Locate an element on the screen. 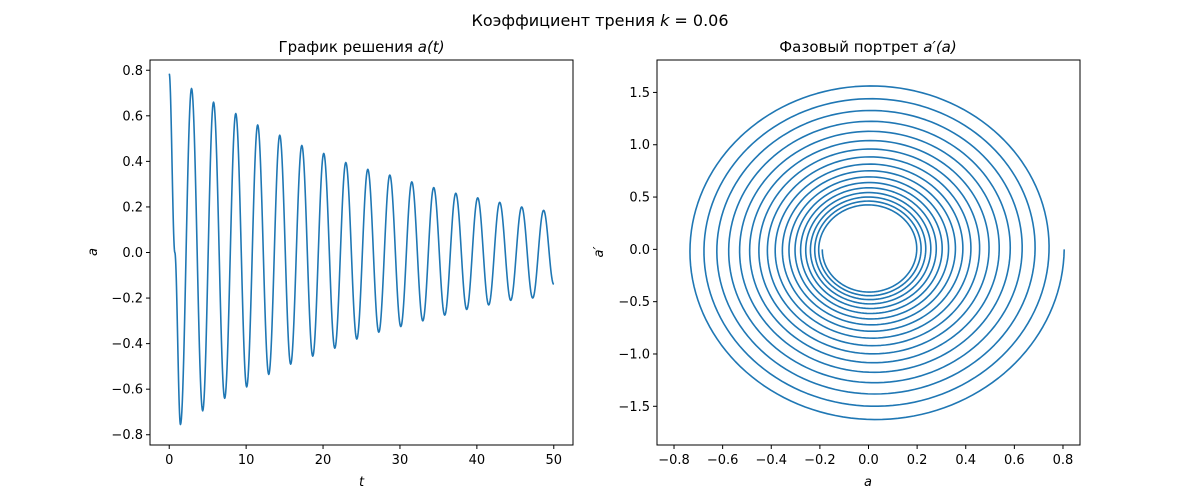 The image size is (1200, 500). time-series-ylabel: a is located at coordinates (93, 252).